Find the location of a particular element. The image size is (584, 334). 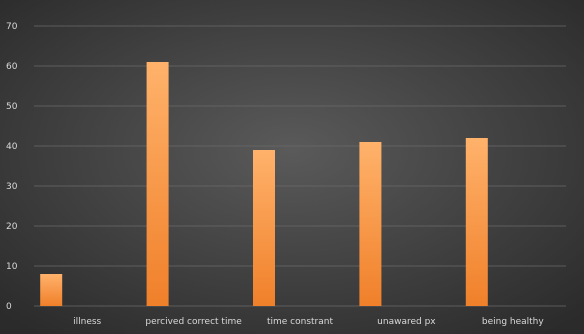

bar-being-healthy is located at coordinates (476, 222).